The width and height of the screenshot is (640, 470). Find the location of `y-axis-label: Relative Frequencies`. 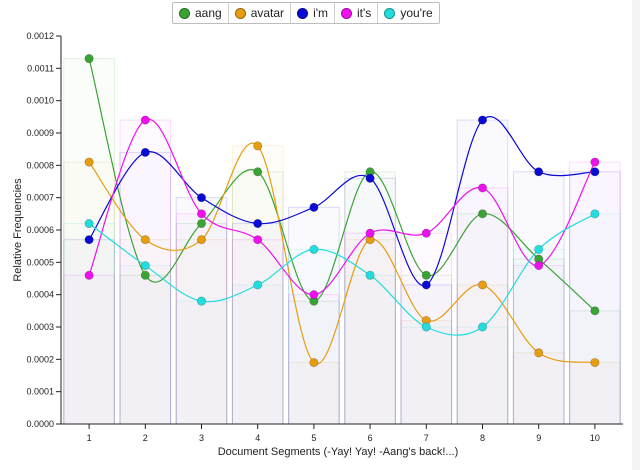

y-axis-label: Relative Frequencies is located at coordinates (18, 230).